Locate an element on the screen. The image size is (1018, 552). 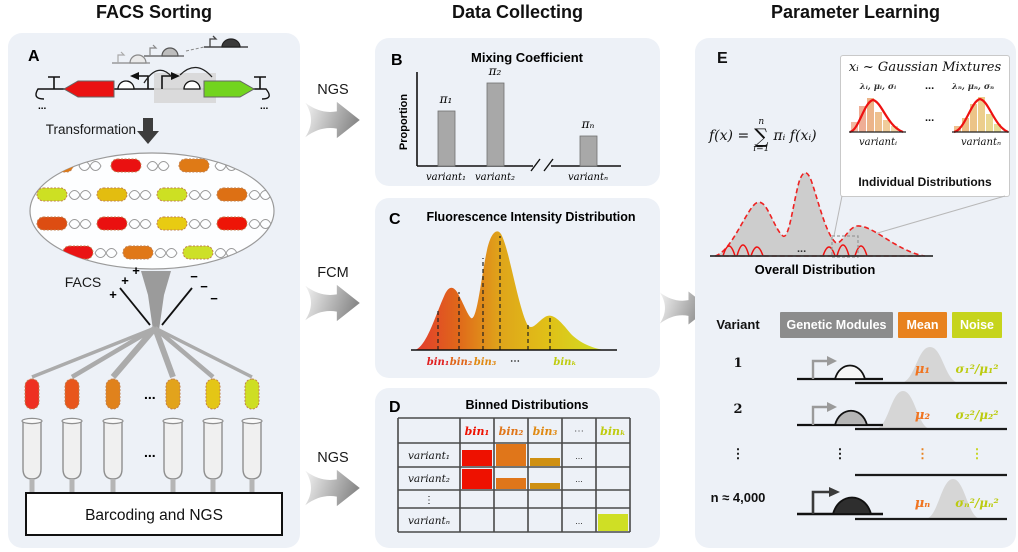
binned-distributions-table: D Binned Distributions bin₁ bin₂ bin₃ ⋯ is located at coordinates (510, 465).